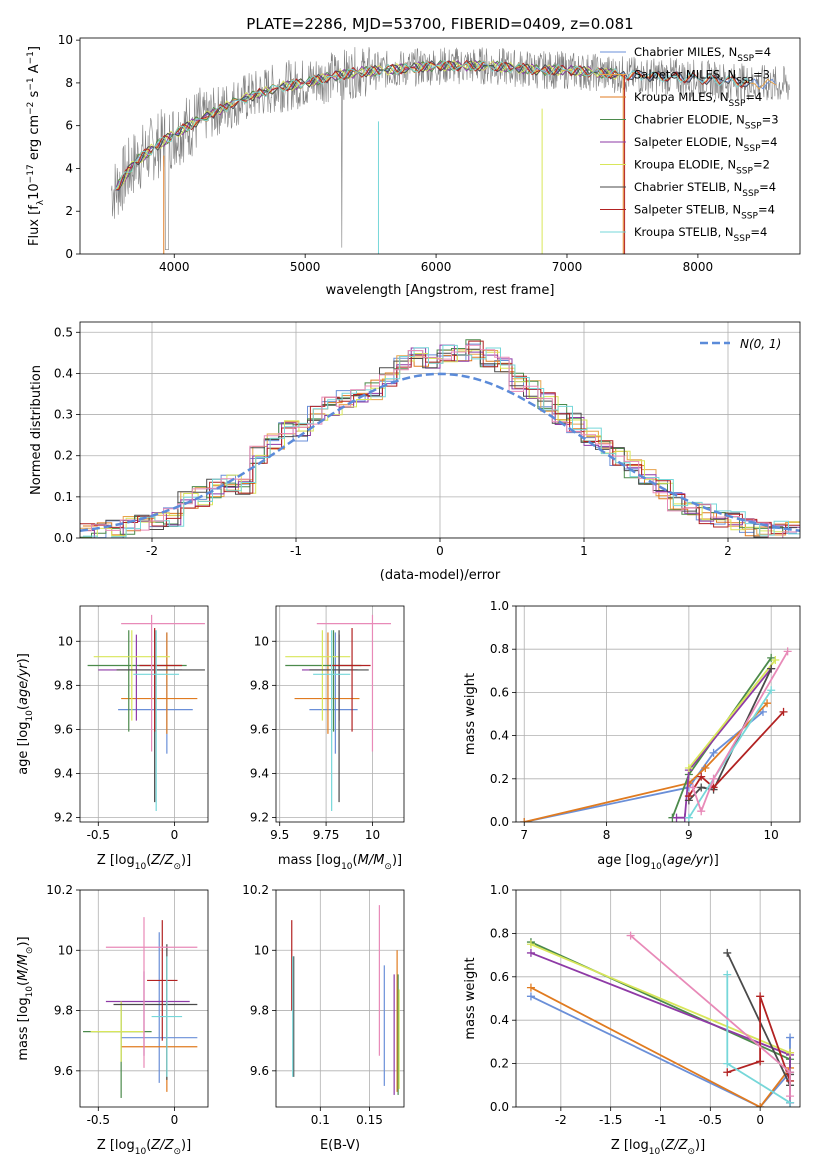 This screenshot has height=1170, width=819. I want to click on y-tick-label: 2, so click(69, 211).